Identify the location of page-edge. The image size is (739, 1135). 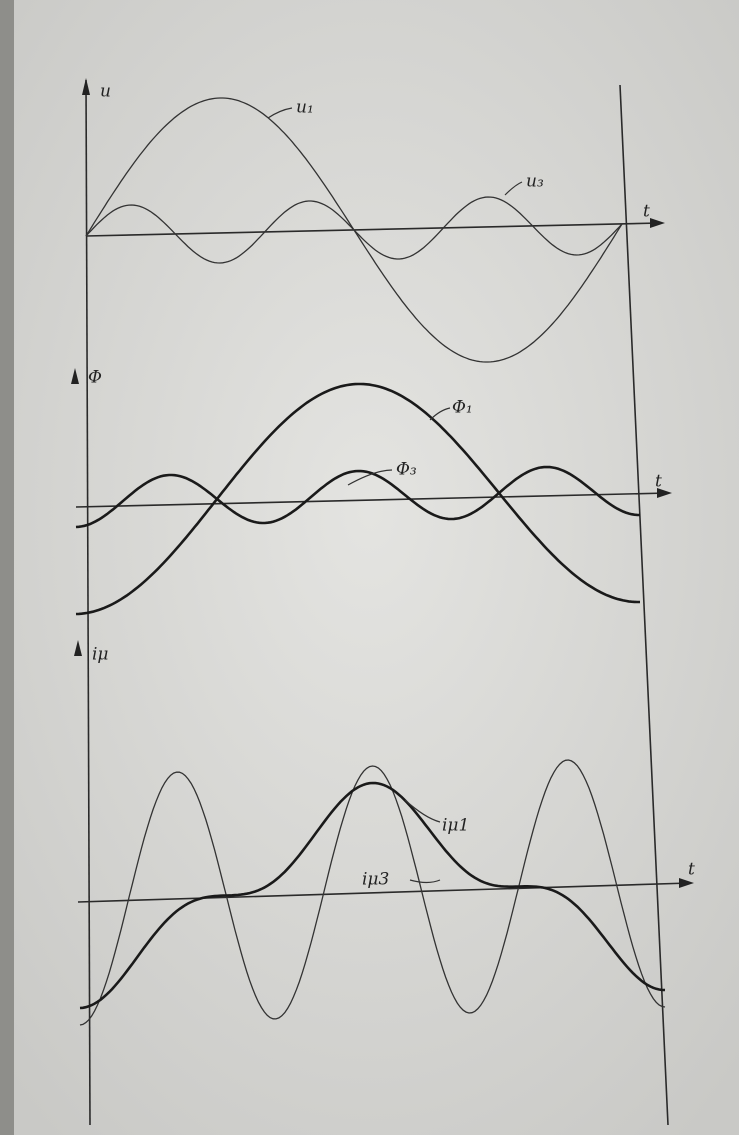
(7, 567).